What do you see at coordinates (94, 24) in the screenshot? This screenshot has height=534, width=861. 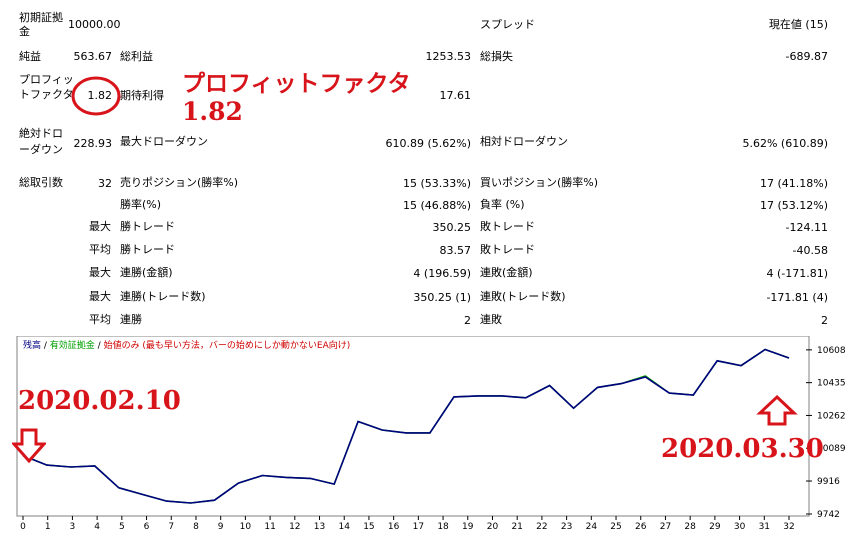 I see `initial-deposit-value: 10000.00` at bounding box center [94, 24].